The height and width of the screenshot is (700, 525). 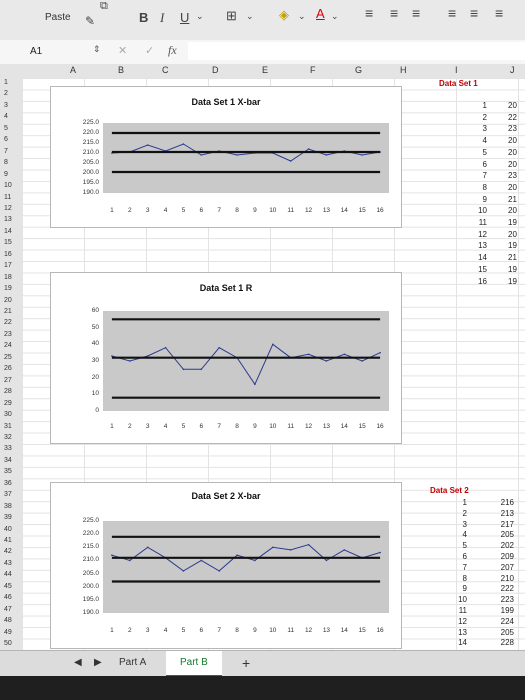 What do you see at coordinates (172, 50) in the screenshot?
I see `function-icon: fx` at bounding box center [172, 50].